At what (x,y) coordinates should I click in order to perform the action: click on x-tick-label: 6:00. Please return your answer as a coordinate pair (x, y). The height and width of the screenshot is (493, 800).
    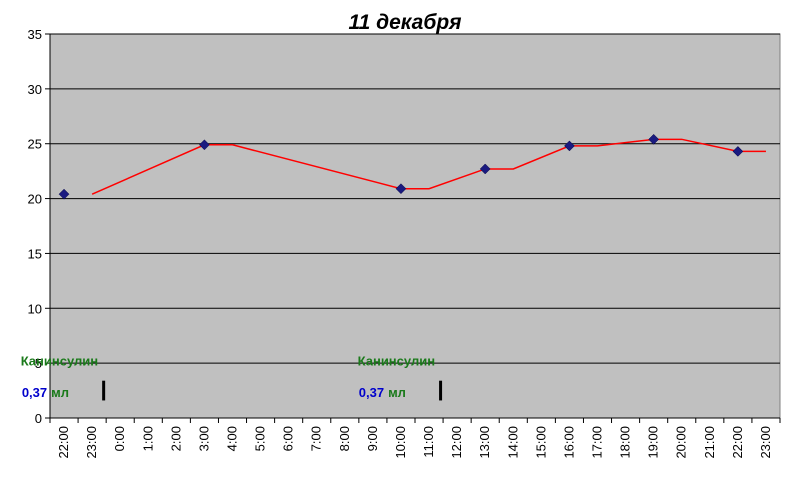
    Looking at the image, I should click on (288, 438).